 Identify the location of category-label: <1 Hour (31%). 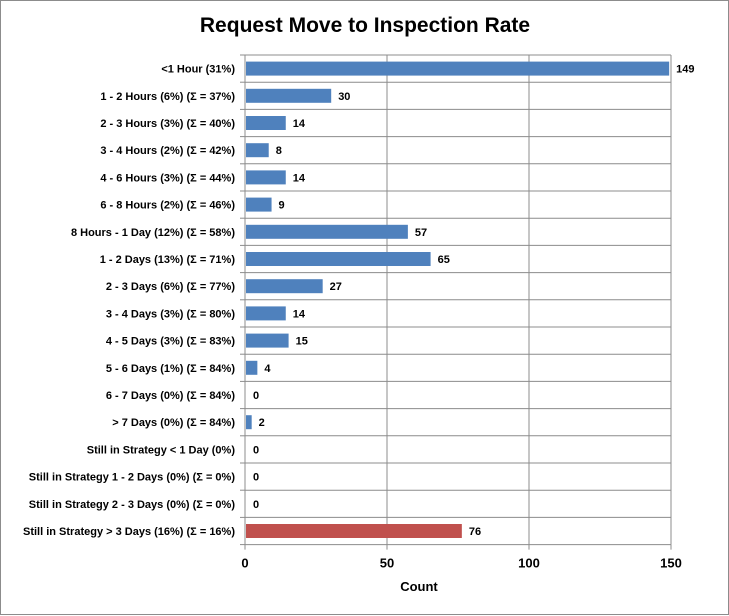
(198, 70).